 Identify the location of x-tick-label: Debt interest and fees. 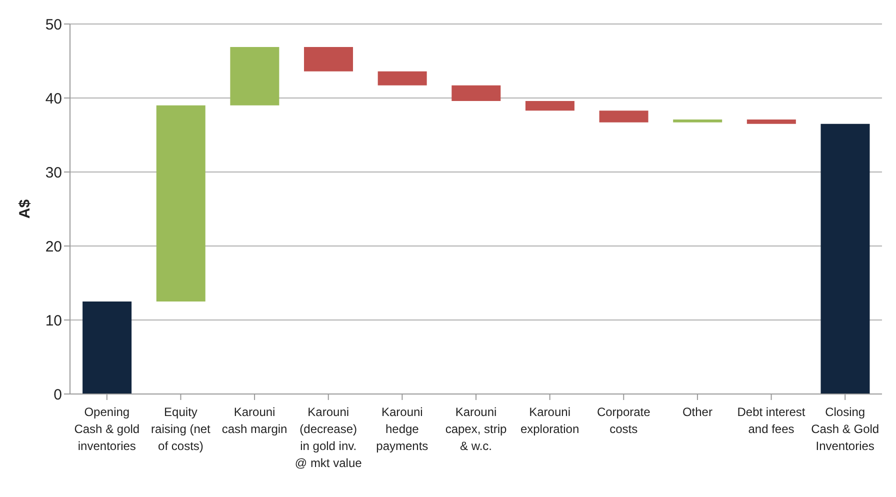
(771, 420).